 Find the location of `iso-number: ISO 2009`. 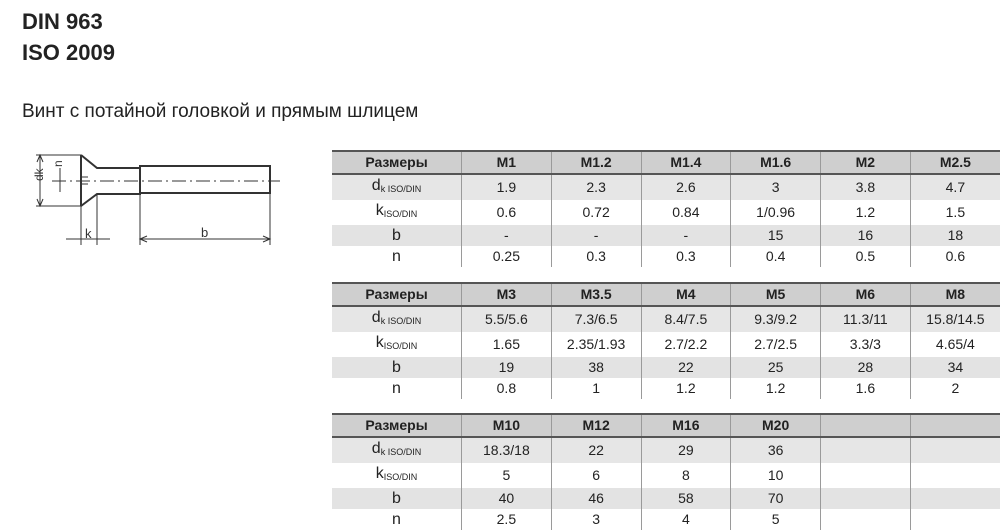

iso-number: ISO 2009 is located at coordinates (68, 52).